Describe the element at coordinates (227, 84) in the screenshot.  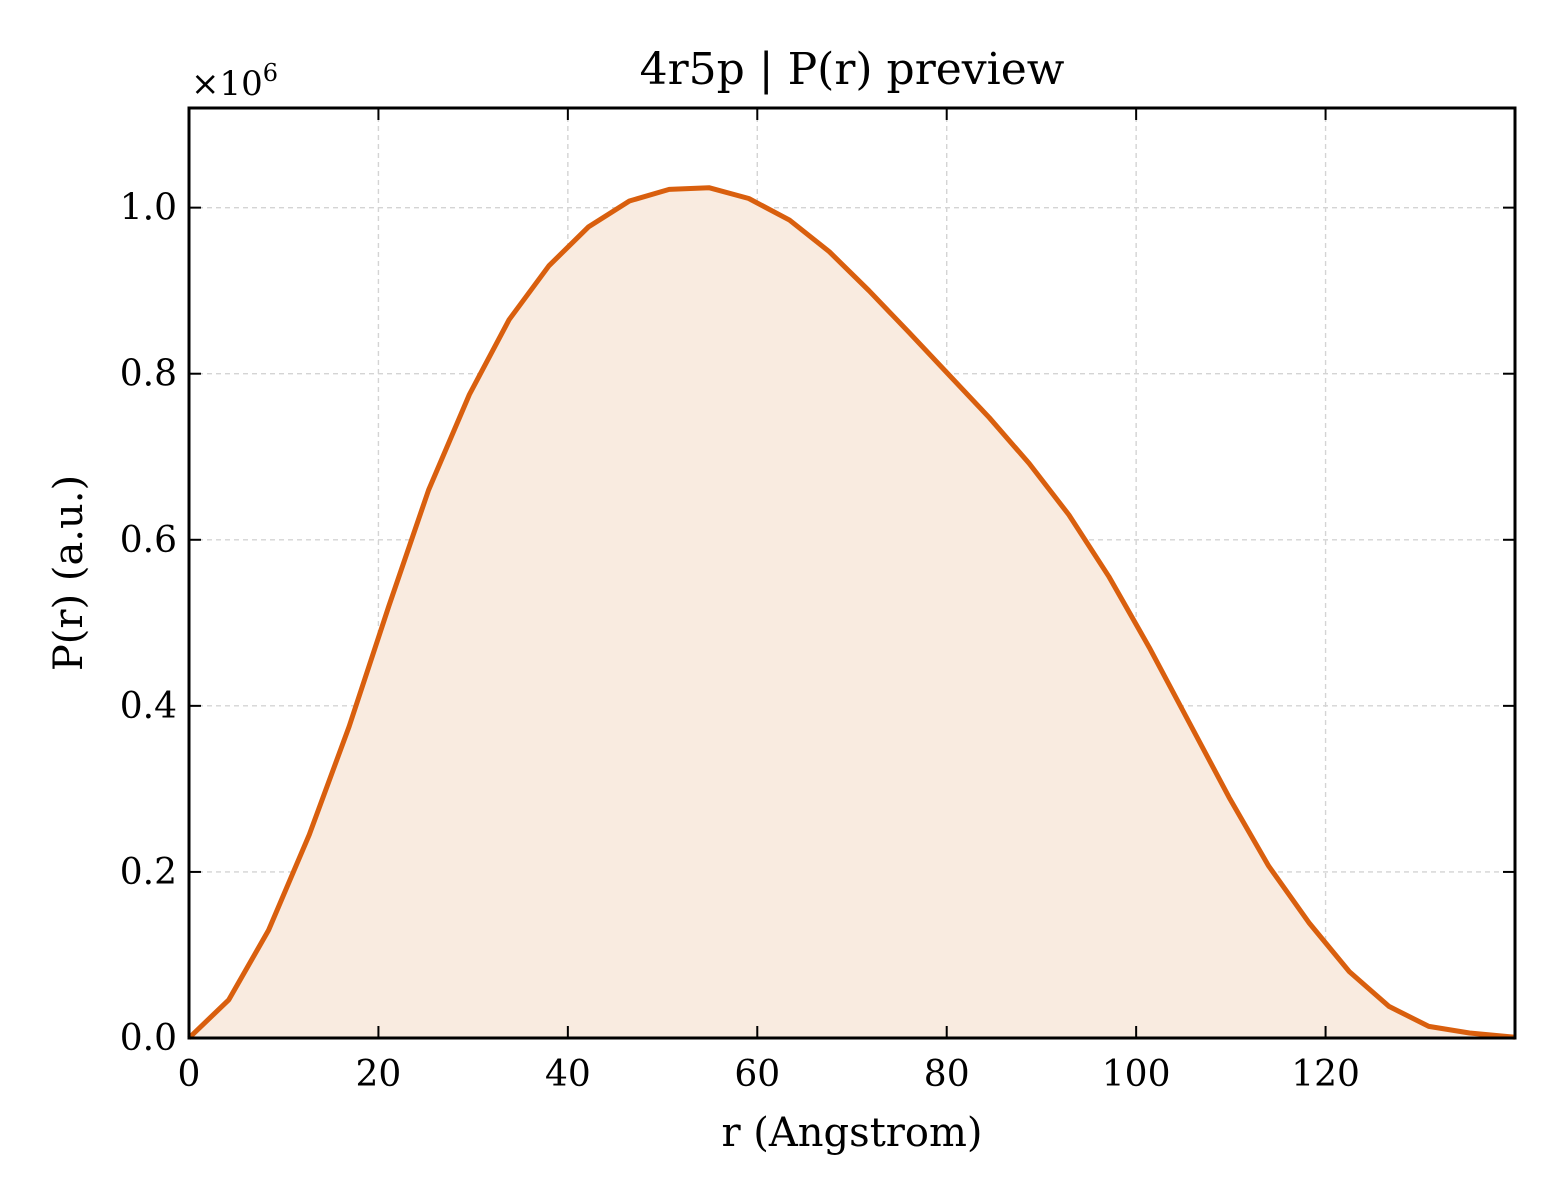
I see `y-multiplier-base: ×10` at that location.